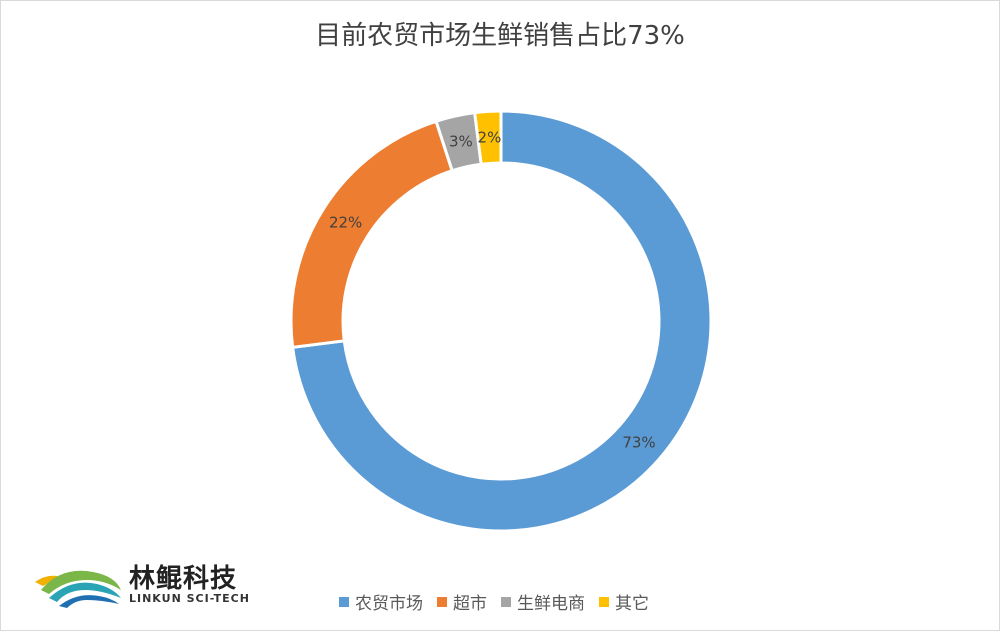 This screenshot has height=632, width=1000. I want to click on data-label-farmers-market: 73%, so click(638, 443).